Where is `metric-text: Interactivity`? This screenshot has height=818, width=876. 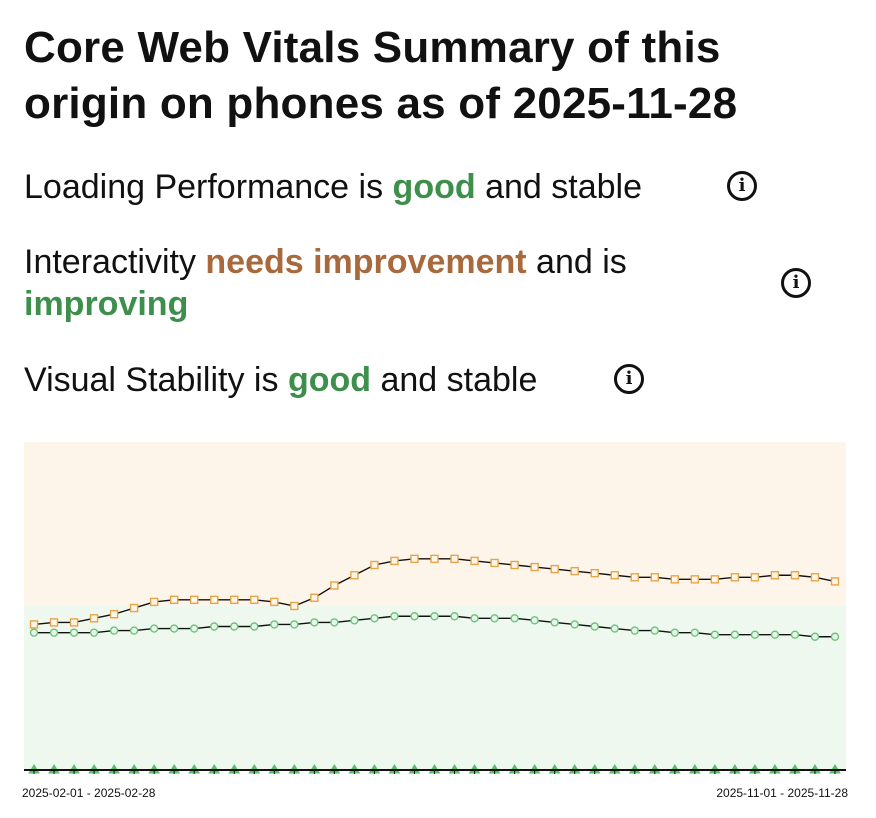
metric-text: Interactivity is located at coordinates (115, 262).